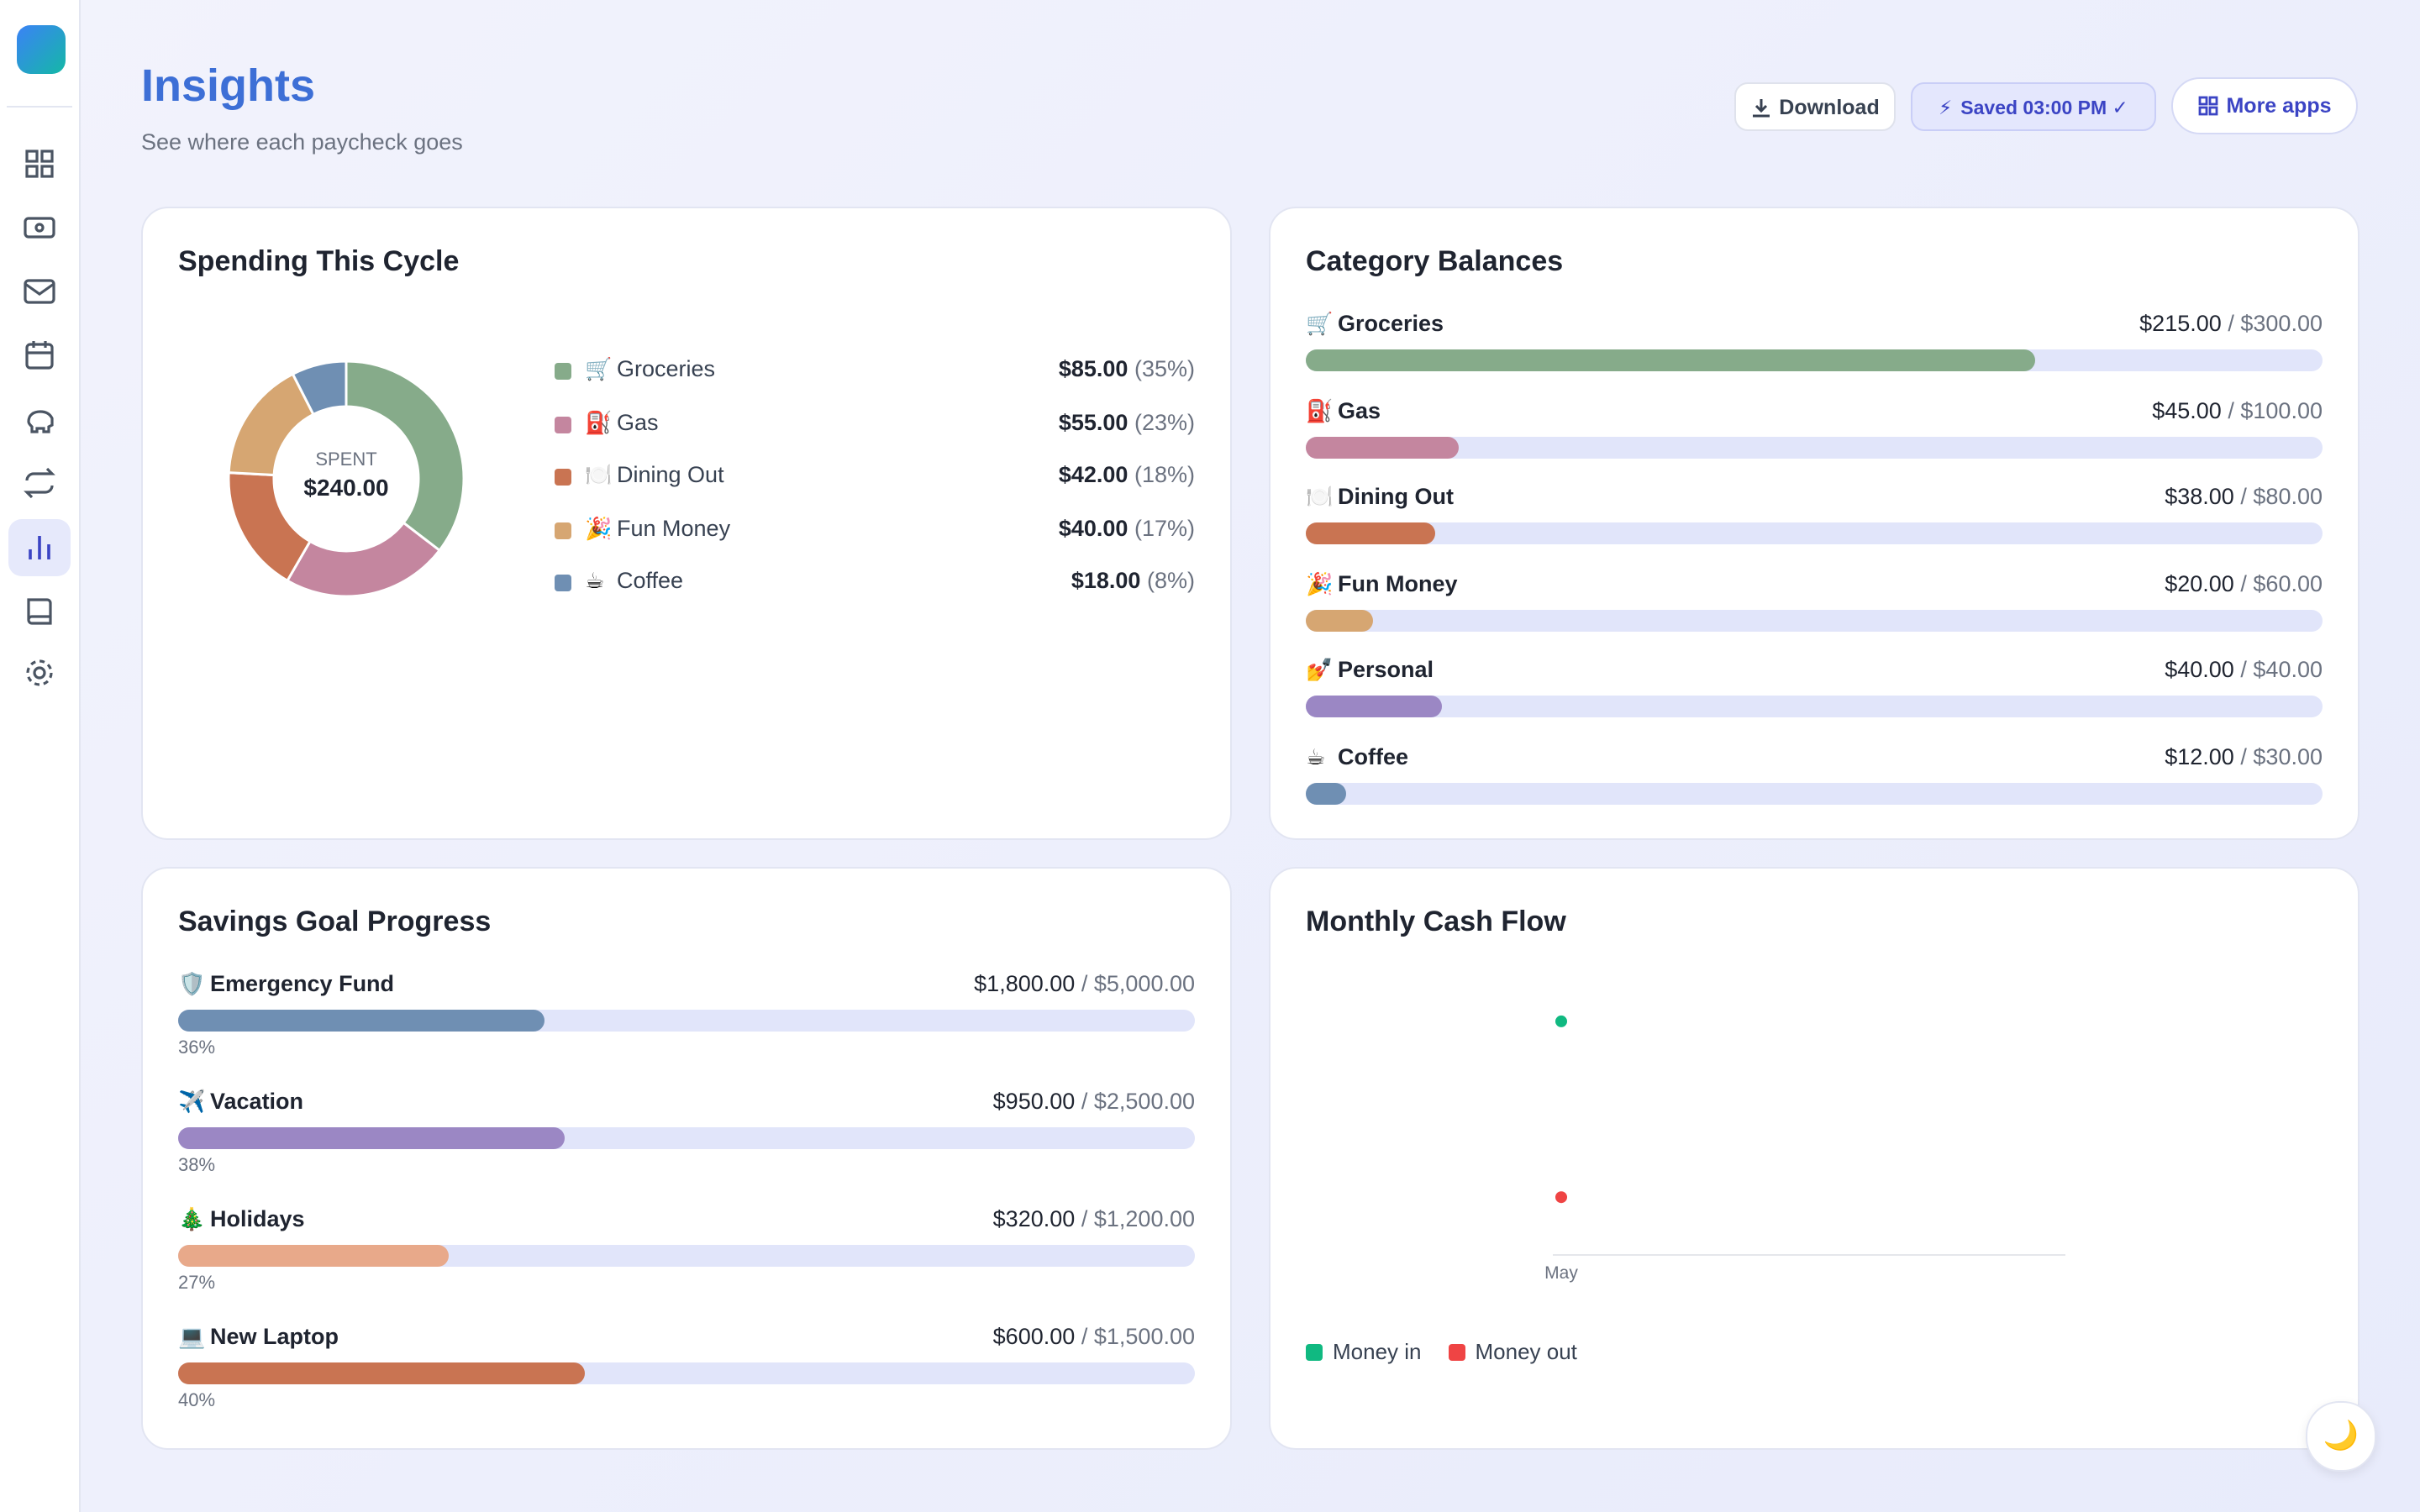  I want to click on donut-chart: SPENT $240.00, so click(346, 479).